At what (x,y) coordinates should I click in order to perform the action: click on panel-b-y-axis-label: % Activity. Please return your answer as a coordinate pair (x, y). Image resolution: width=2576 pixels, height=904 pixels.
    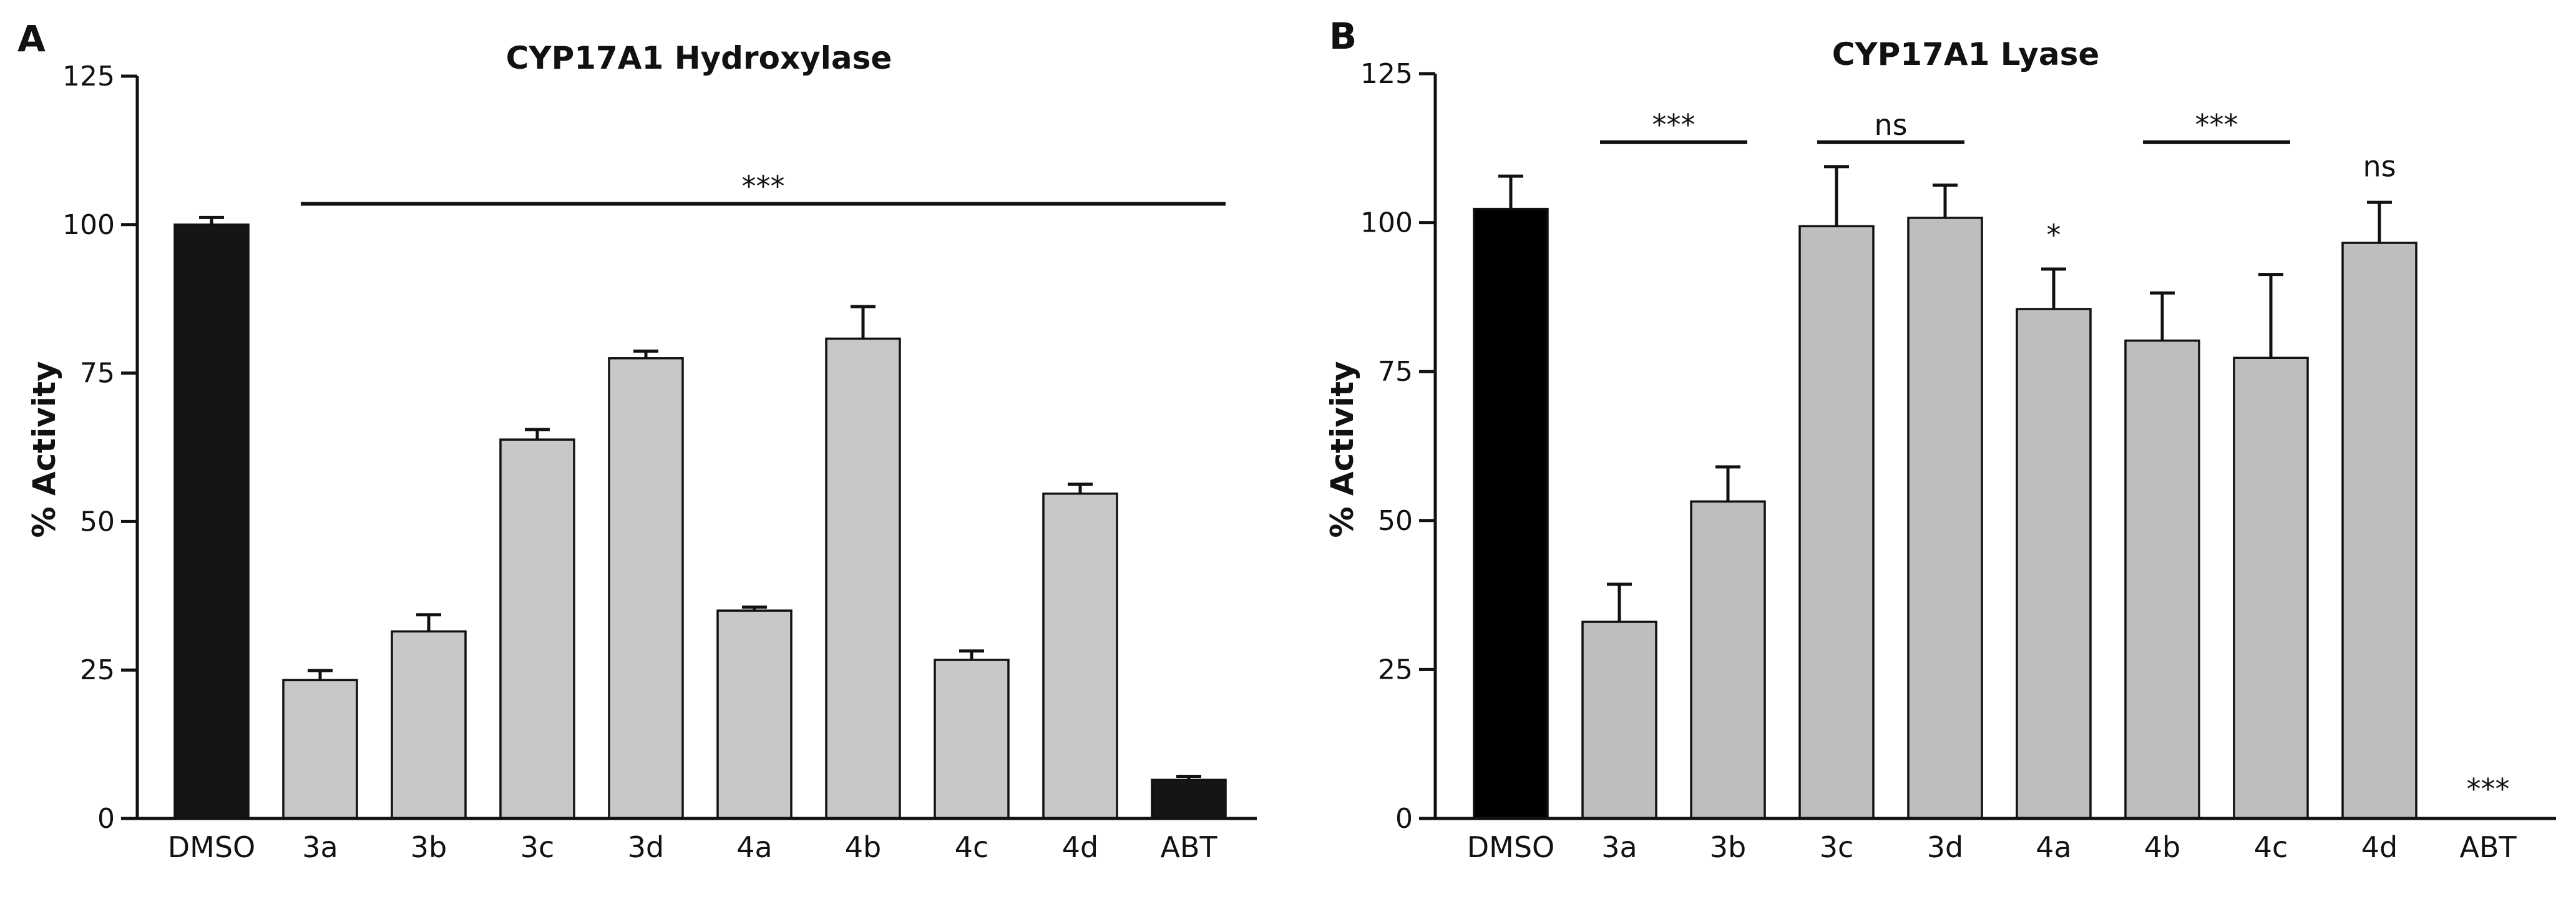
    Looking at the image, I should click on (1342, 449).